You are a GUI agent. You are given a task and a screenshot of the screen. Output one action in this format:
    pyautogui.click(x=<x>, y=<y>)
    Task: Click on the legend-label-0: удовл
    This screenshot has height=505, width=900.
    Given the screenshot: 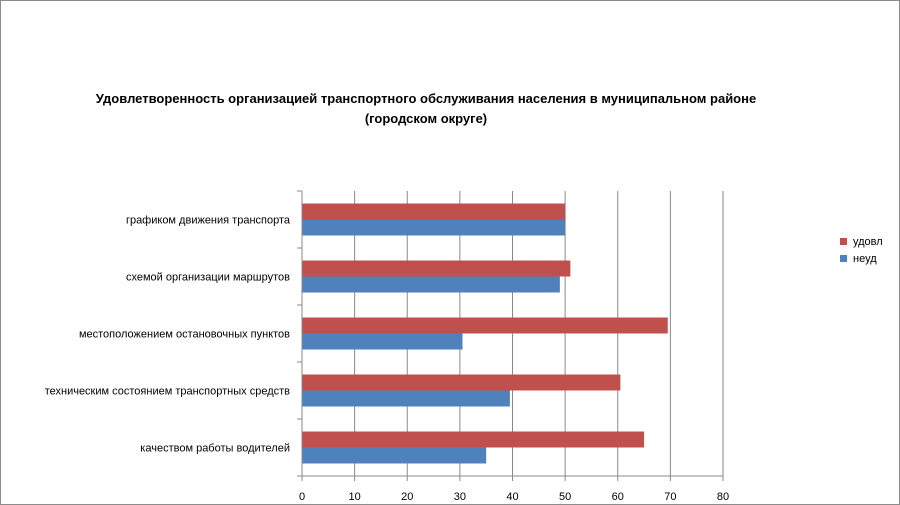 What is the action you would take?
    pyautogui.click(x=868, y=242)
    